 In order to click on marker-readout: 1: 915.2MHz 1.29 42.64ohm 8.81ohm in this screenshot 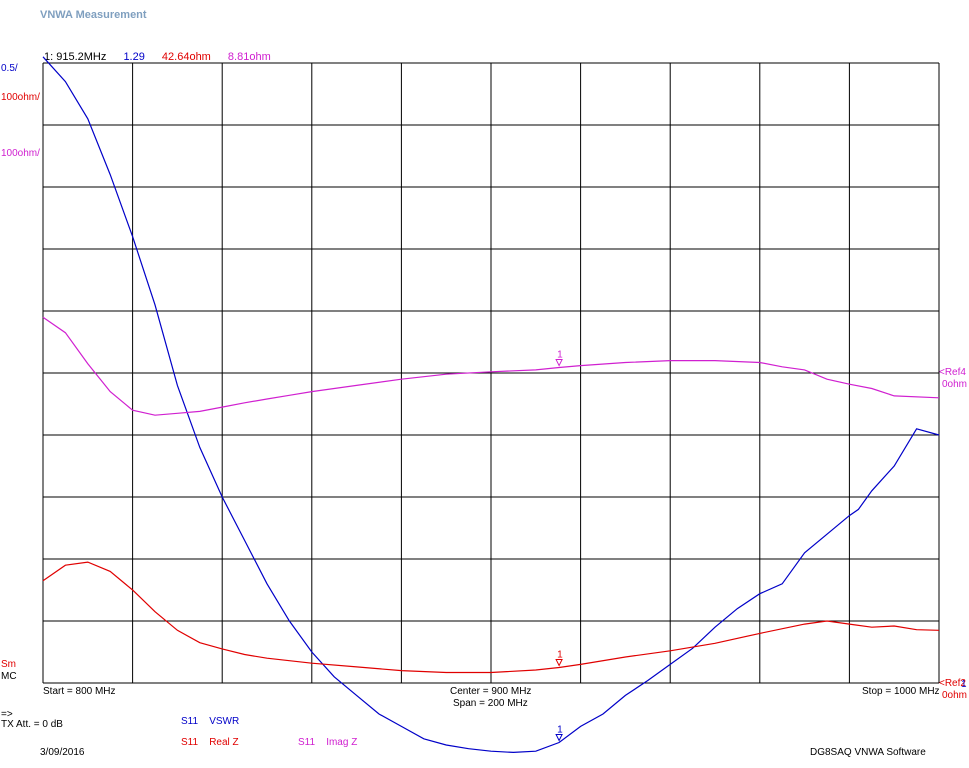, I will do `click(164, 57)`.